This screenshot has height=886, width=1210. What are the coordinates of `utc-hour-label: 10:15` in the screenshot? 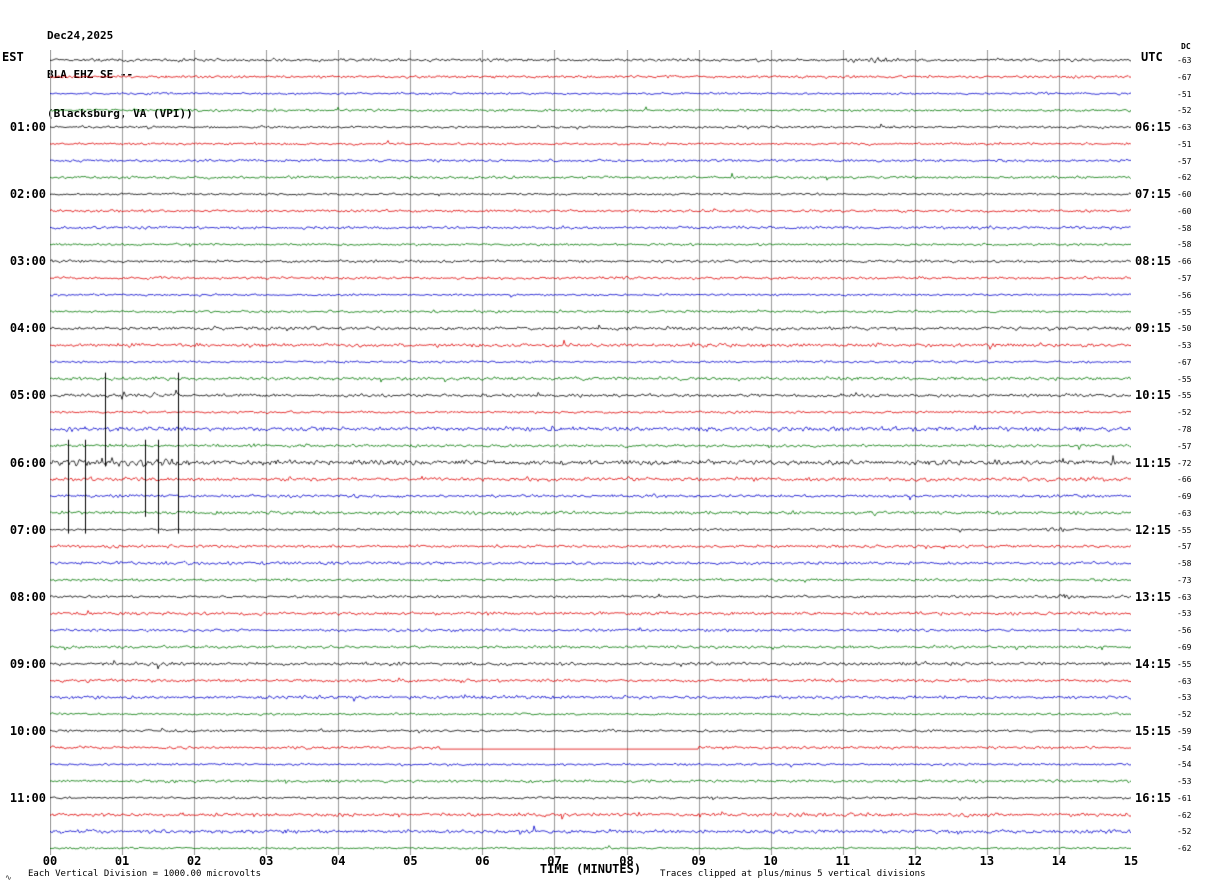 It's located at (1153, 395).